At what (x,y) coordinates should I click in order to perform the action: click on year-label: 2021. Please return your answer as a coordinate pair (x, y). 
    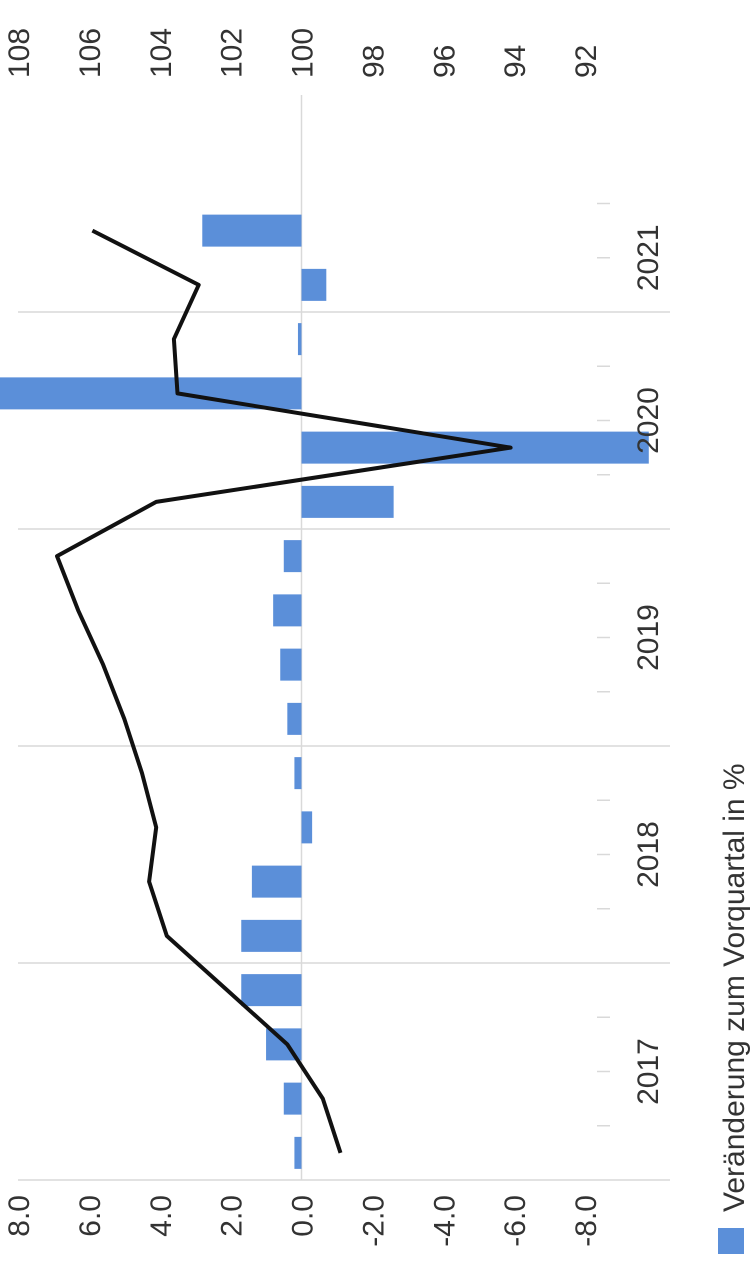
    Looking at the image, I should click on (648, 257).